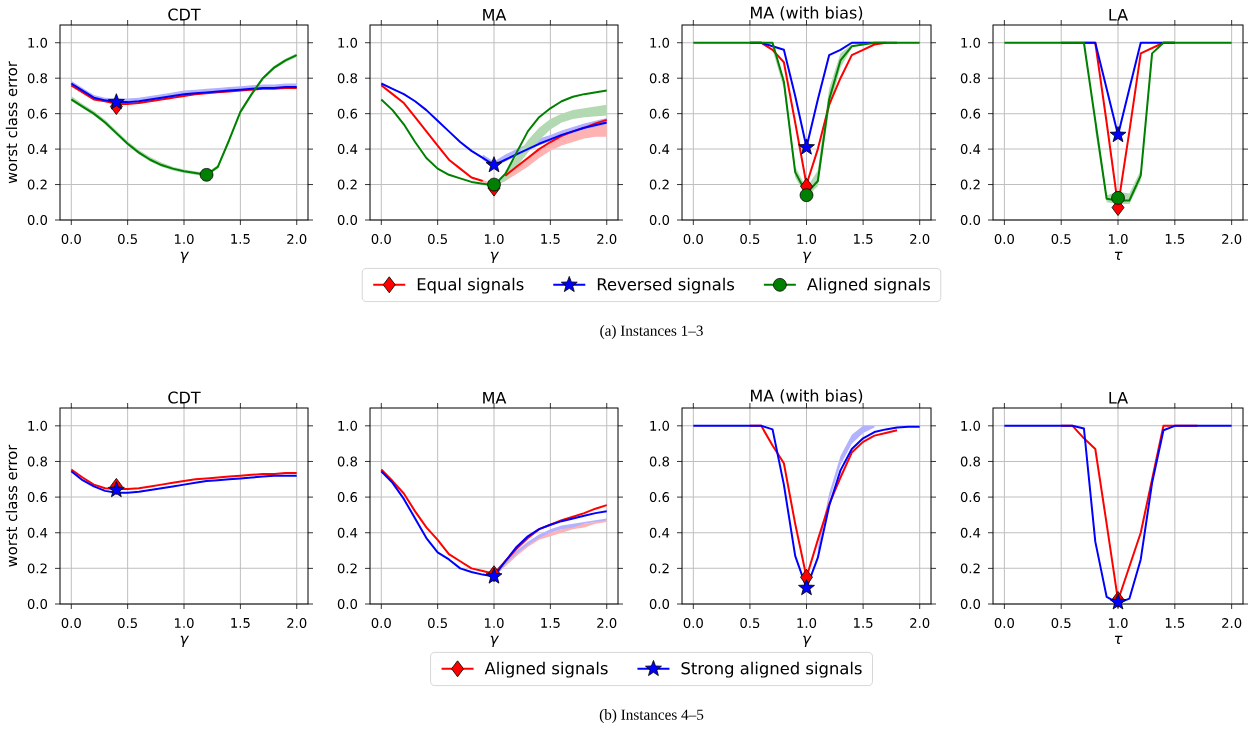 Image resolution: width=1256 pixels, height=736 pixels. What do you see at coordinates (666, 285) in the screenshot?
I see `legend-label: Reversed signals` at bounding box center [666, 285].